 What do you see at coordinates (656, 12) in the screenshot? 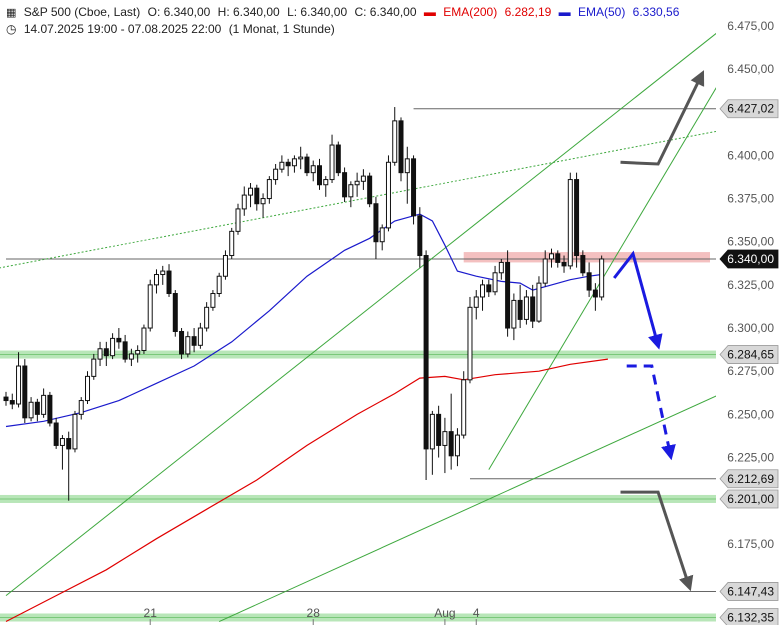
I see `ema50-value: 6.330,56` at bounding box center [656, 12].